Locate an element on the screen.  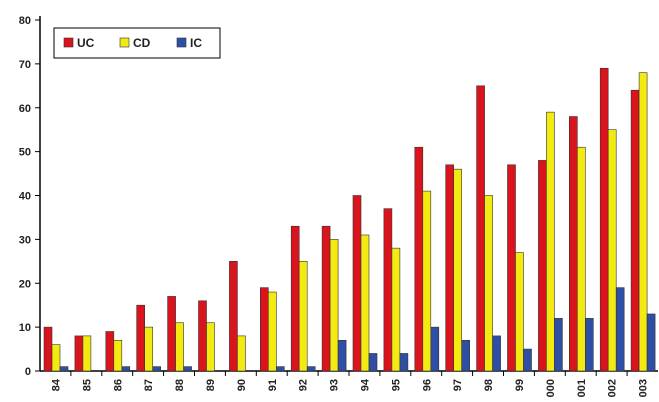
y-tick-label: 50 is located at coordinates (25, 153).